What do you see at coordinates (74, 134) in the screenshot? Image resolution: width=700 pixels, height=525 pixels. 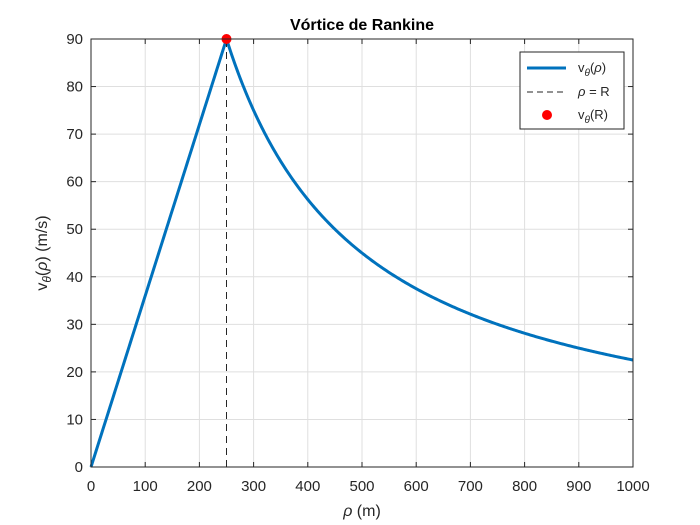 I see `y-tick-label: 70` at bounding box center [74, 134].